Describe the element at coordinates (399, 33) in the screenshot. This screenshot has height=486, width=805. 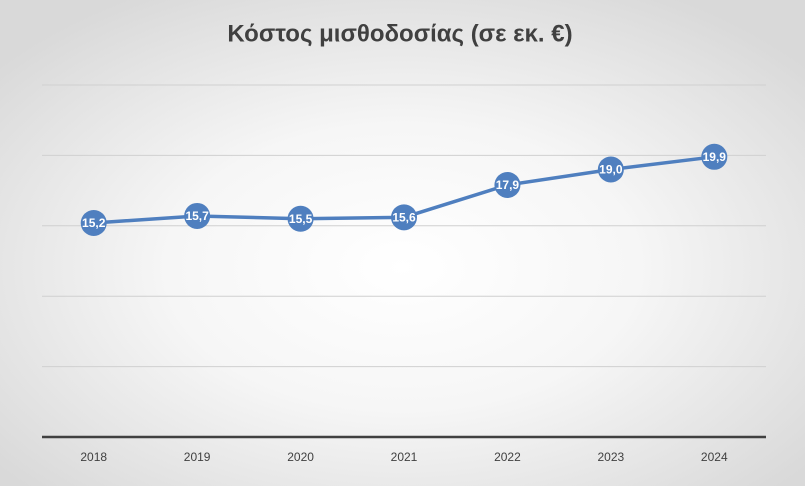
I see `chart-title: Κόστος μισθοδοσίας (σε εκ. €)` at that location.